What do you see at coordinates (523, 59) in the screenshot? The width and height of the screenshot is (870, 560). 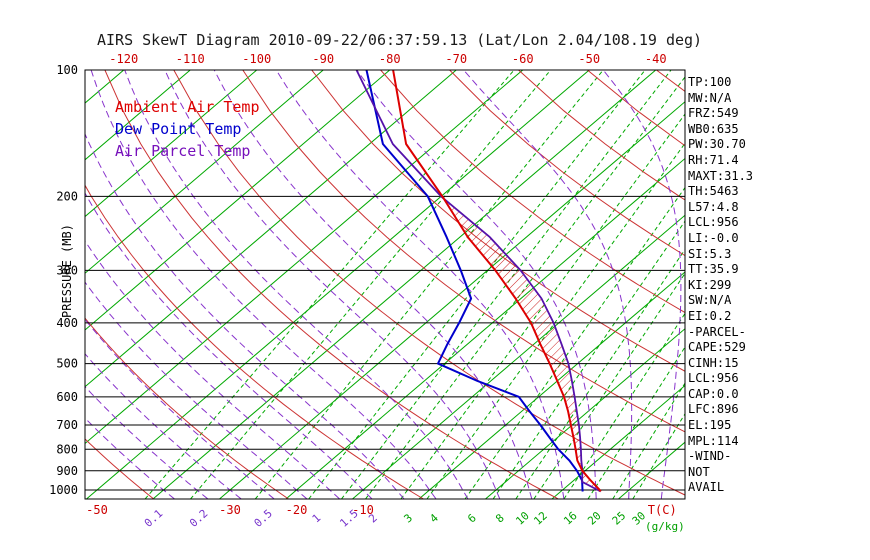 I see `top-temp-label: -60` at bounding box center [523, 59].